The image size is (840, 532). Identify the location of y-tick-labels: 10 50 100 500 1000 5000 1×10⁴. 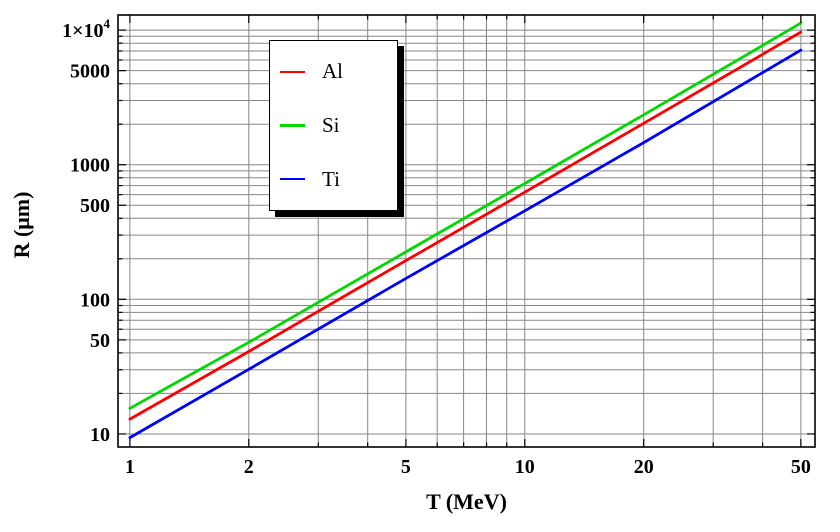
(86, 231).